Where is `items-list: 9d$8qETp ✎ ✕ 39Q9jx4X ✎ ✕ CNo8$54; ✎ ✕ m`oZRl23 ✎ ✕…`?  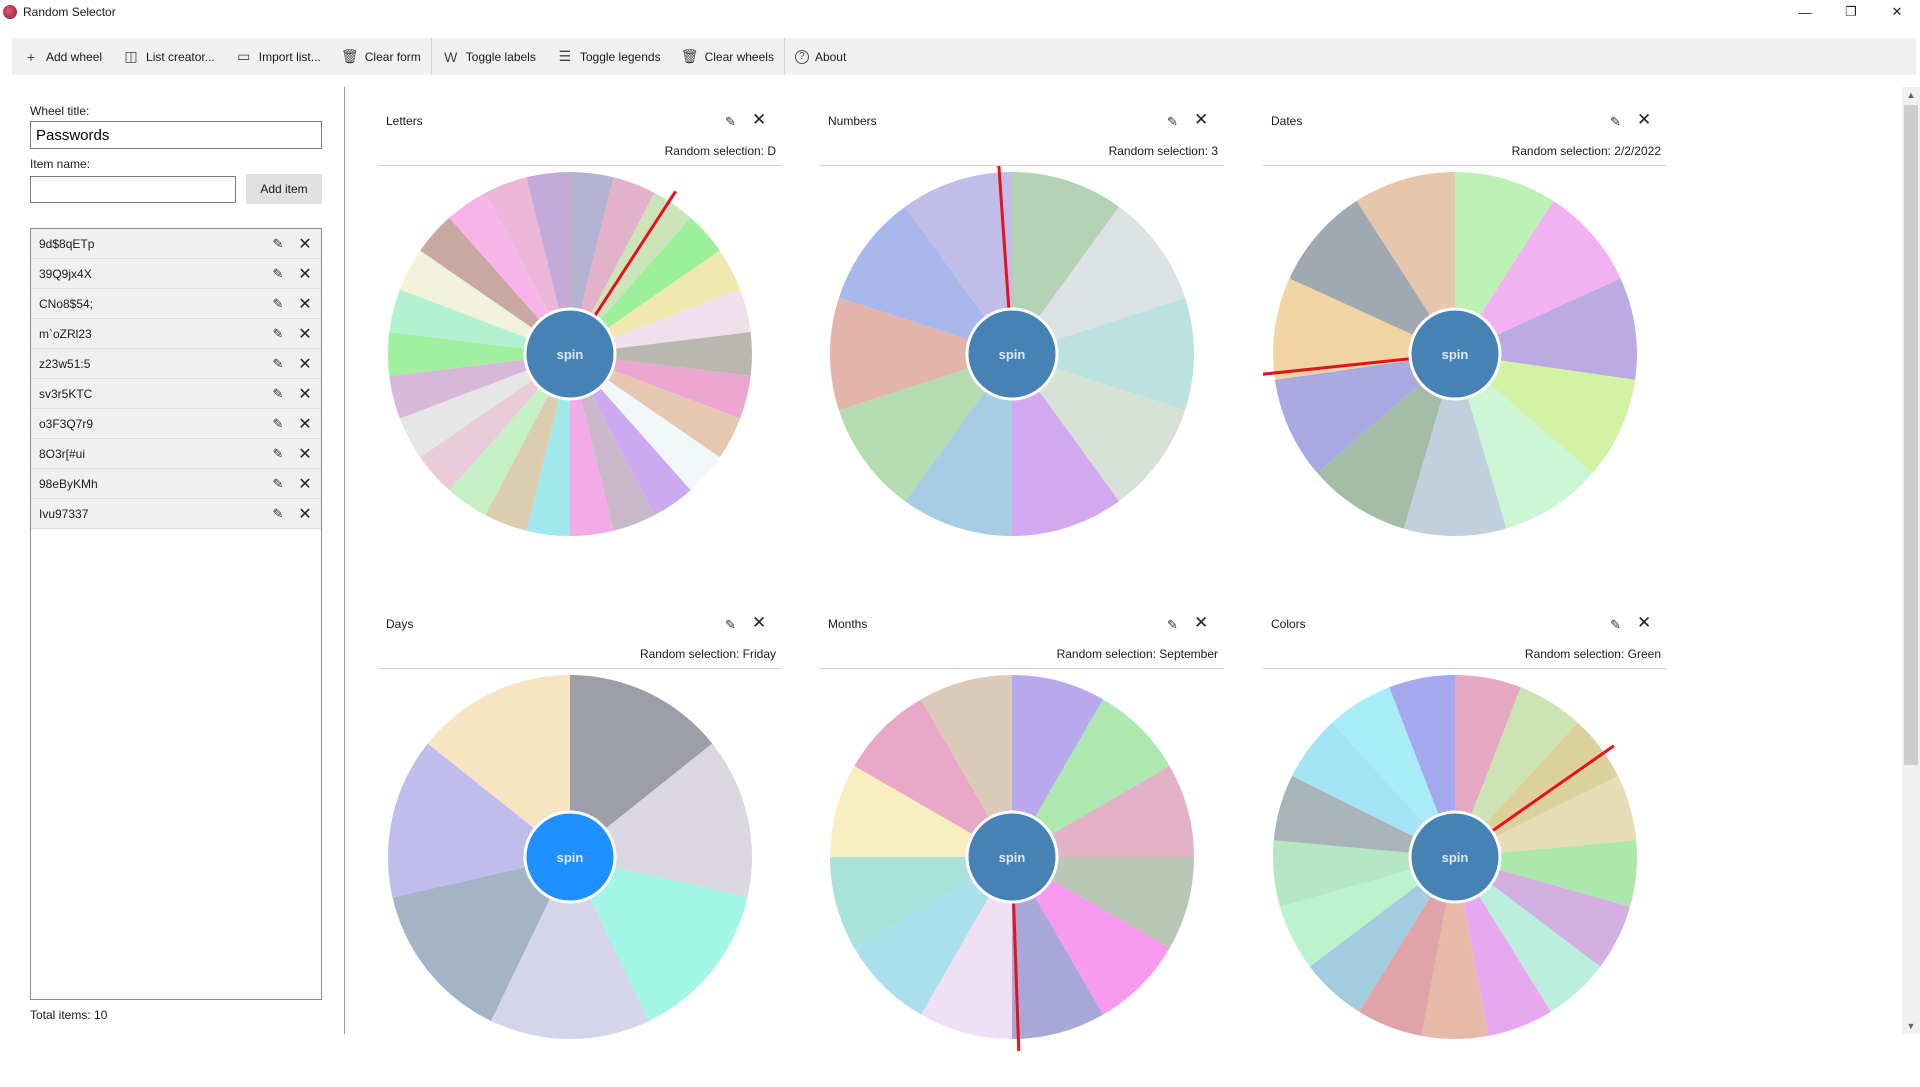
items-list: 9d$8qETp ✎ ✕ 39Q9jx4X ✎ ✕ CNo8$54; ✎ ✕ m`oZRl23 ✎ ✕… is located at coordinates (176, 614).